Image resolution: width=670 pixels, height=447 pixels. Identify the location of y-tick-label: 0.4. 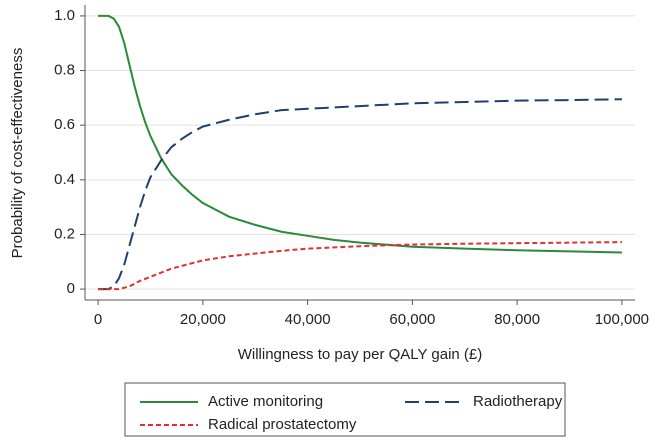
(64, 179).